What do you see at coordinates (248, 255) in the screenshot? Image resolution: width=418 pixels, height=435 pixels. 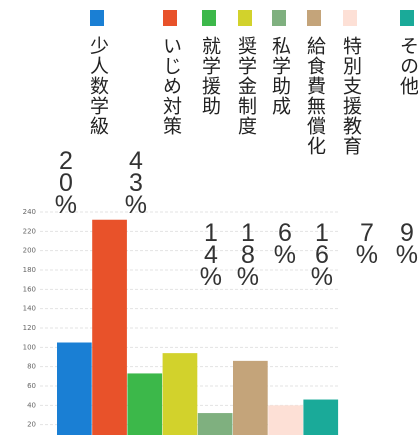 I see `value-label: 18%` at bounding box center [248, 255].